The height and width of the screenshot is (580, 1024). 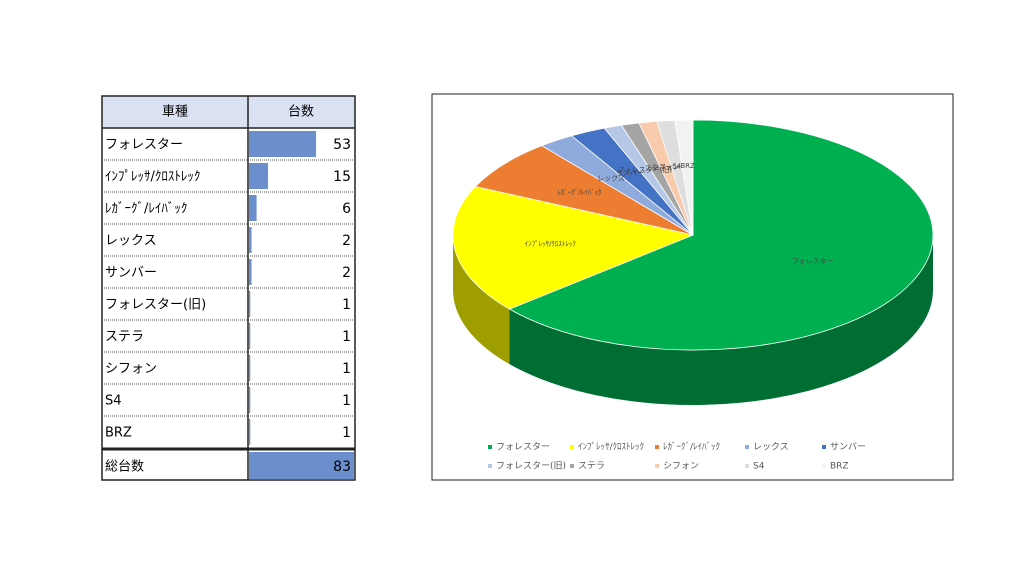 What do you see at coordinates (131, 273) in the screenshot?
I see `category-cell: サンバー` at bounding box center [131, 273].